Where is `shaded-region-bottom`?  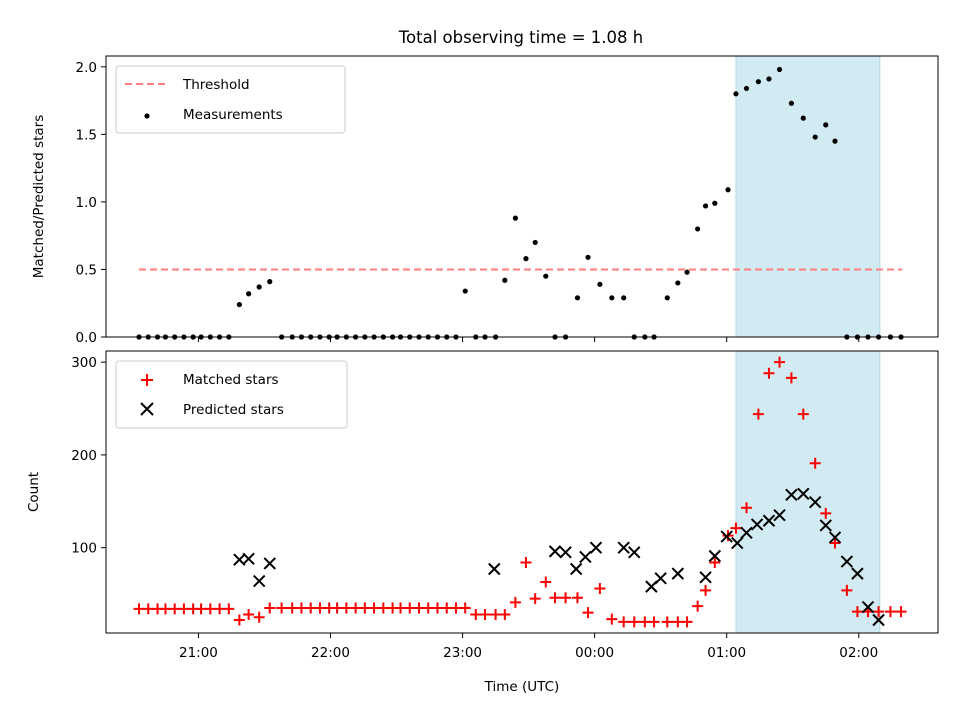
shaded-region-bottom is located at coordinates (808, 492).